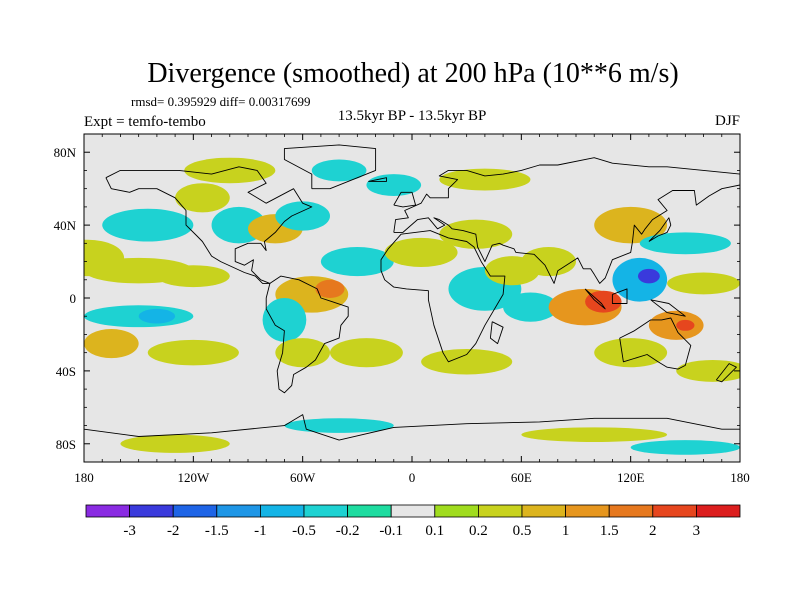  I want to click on x-tick-label: 60E, so click(521, 477).